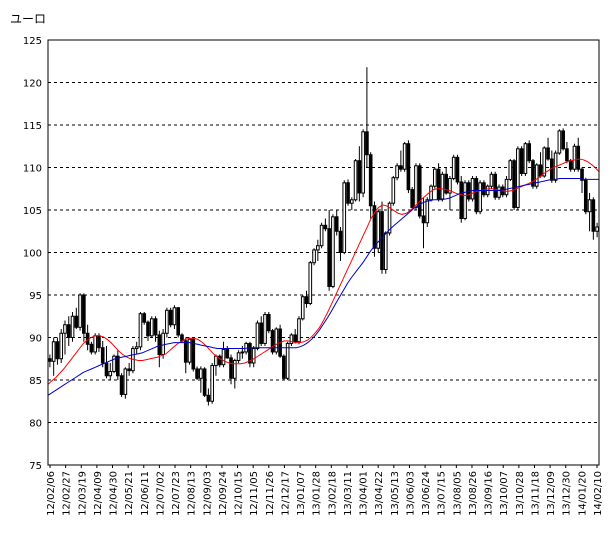 This screenshot has height=535, width=611. Describe the element at coordinates (582, 493) in the screenshot. I see `x-tick-label: 14/01/20` at that location.